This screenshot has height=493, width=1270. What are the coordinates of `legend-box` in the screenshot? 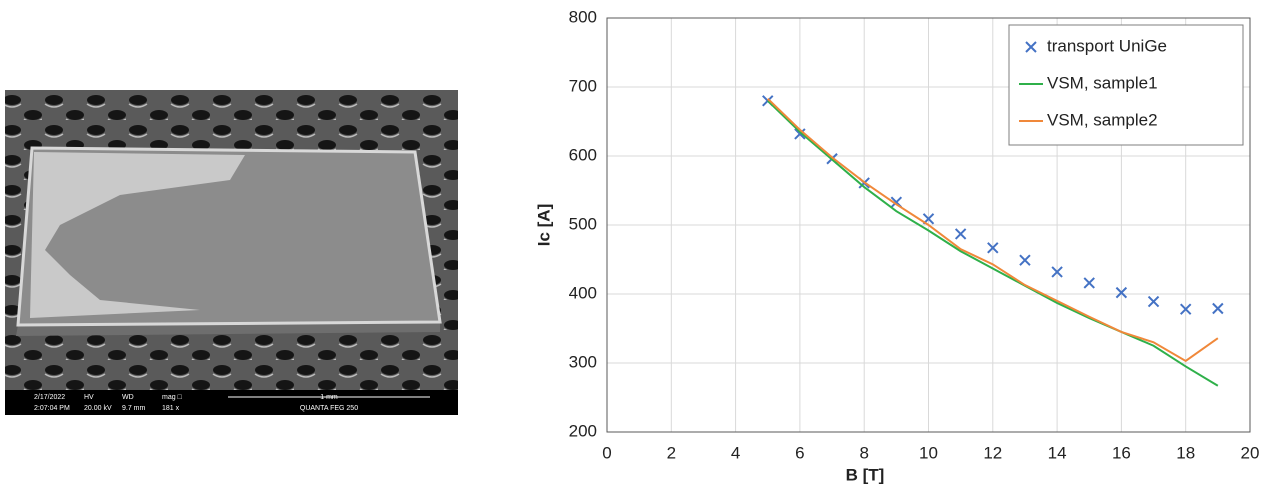 It's located at (1126, 85).